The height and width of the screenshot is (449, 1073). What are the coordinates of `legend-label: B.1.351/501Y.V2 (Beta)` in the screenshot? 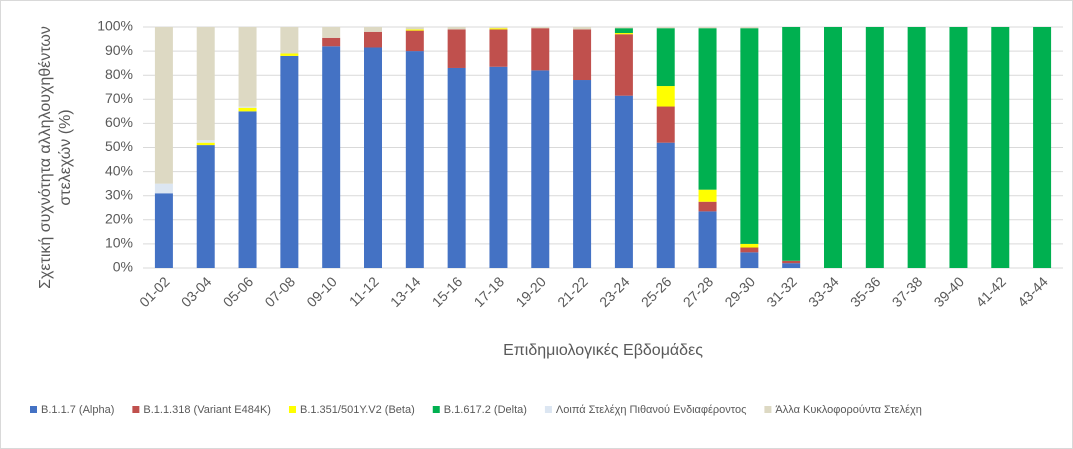 It's located at (357, 410).